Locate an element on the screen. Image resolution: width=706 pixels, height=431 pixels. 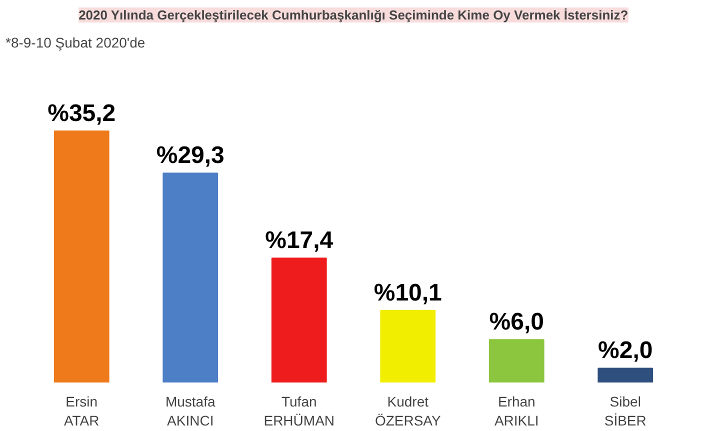
x-tick-label: Erhan ARIKLI is located at coordinates (516, 411).